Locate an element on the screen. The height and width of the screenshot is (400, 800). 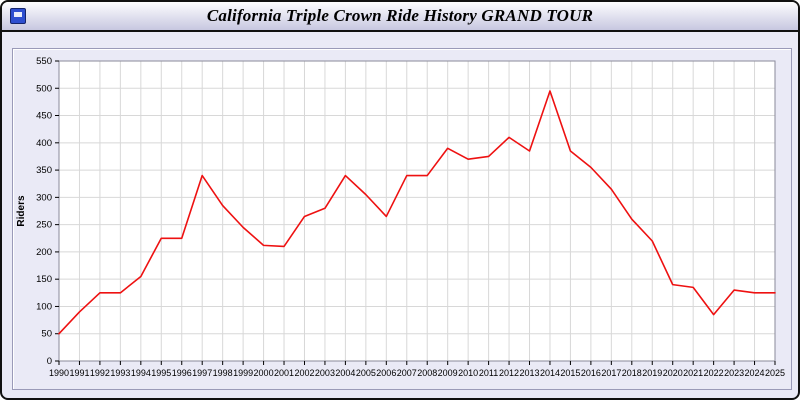
svg-text: 2005 is located at coordinates (366, 373).